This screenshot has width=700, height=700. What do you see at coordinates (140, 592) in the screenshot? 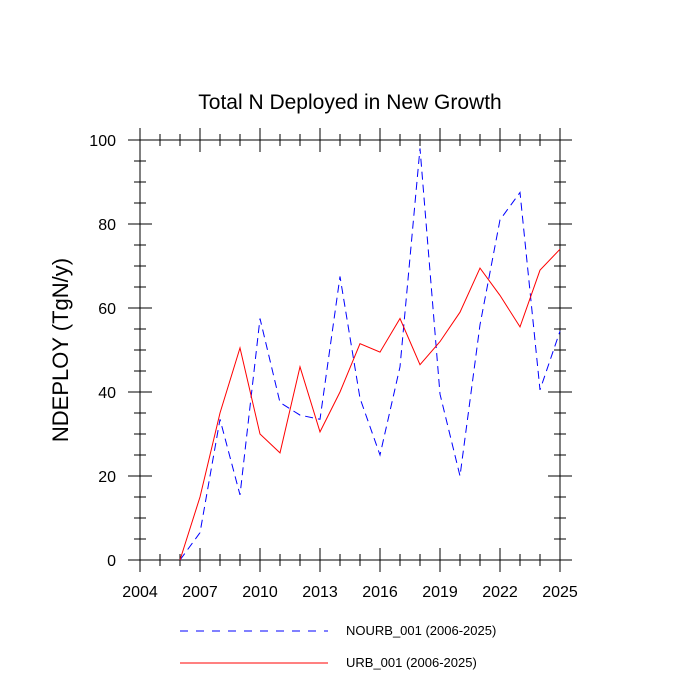
I see `x-tick-label: 2004` at bounding box center [140, 592].